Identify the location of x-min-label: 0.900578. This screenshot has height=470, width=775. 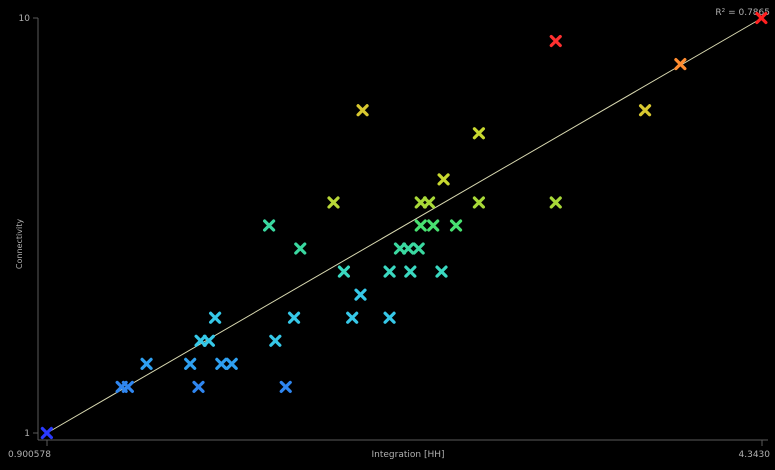
(29, 455).